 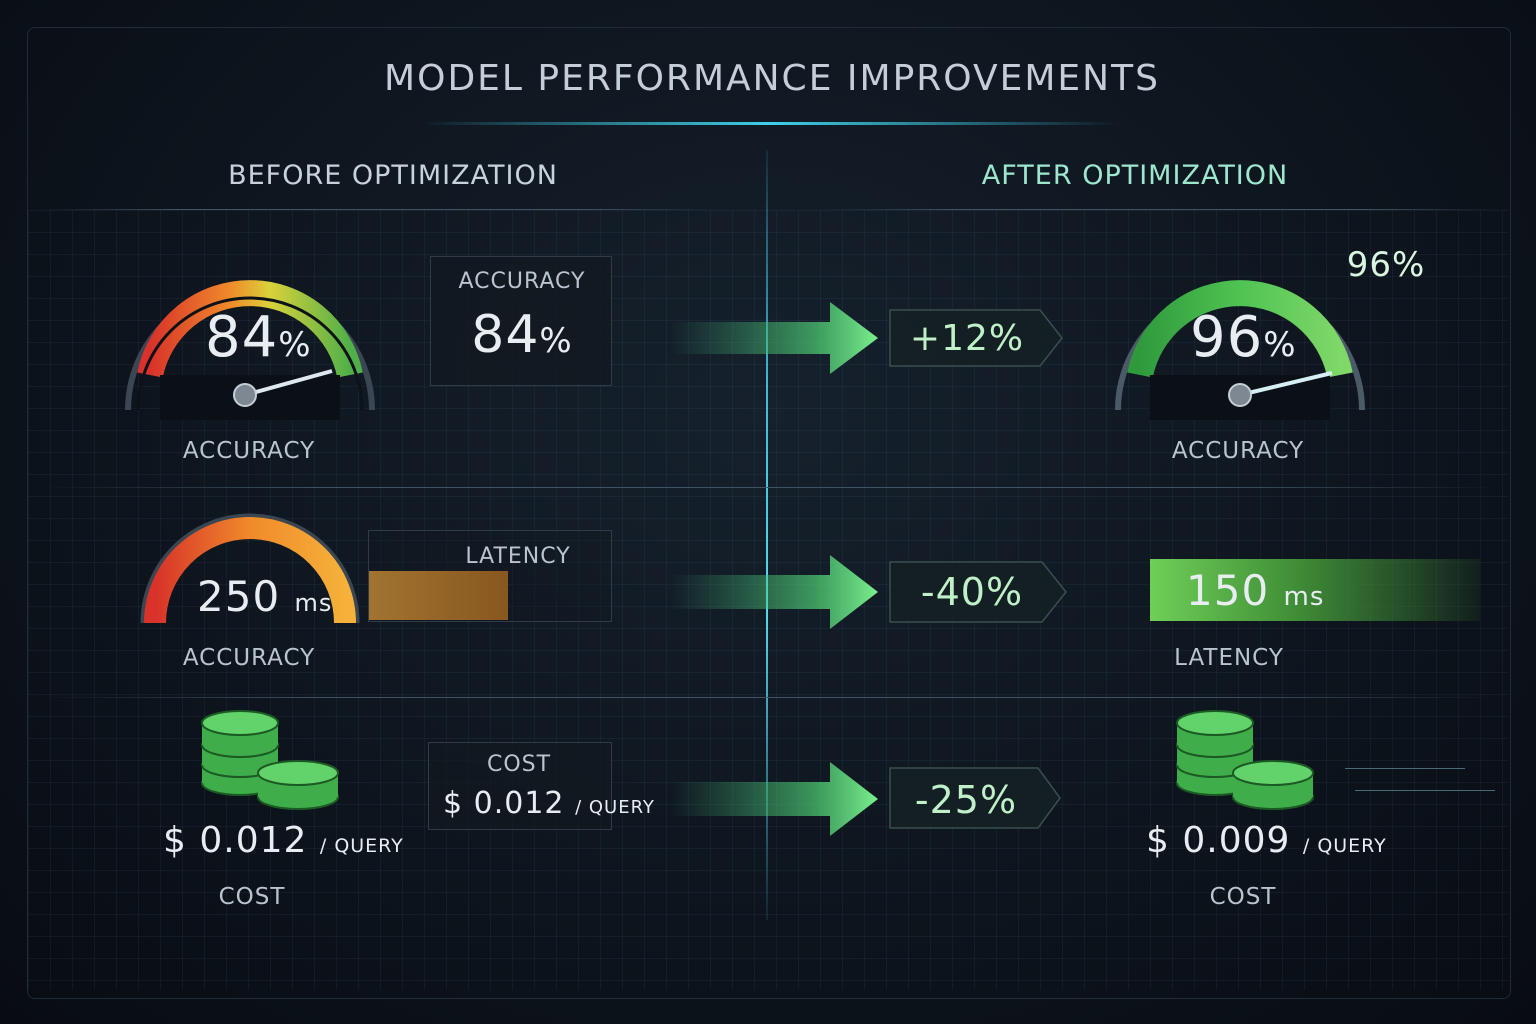 What do you see at coordinates (1243, 337) in the screenshot?
I see `after-accuracy-gauge-value: 96%` at bounding box center [1243, 337].